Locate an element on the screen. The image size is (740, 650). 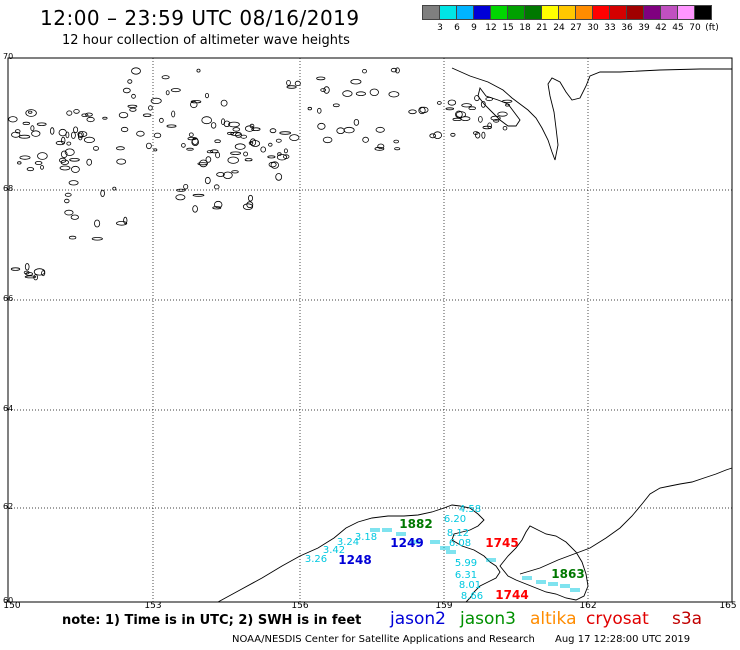
color-swatches is located at coordinates (567, 12).